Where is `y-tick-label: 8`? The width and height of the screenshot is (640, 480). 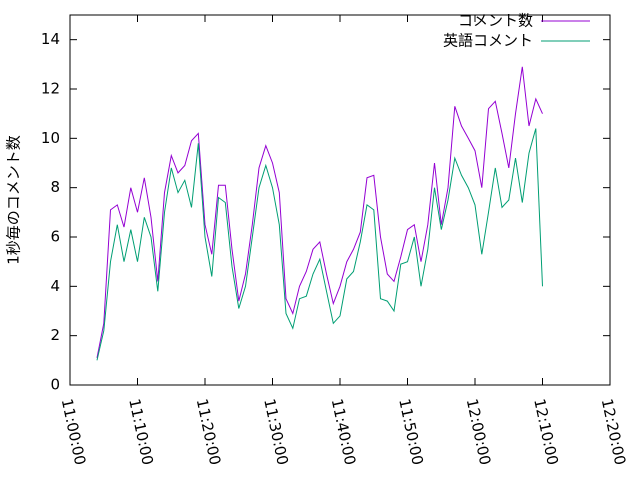 y-tick-label: 8 is located at coordinates (55, 187).